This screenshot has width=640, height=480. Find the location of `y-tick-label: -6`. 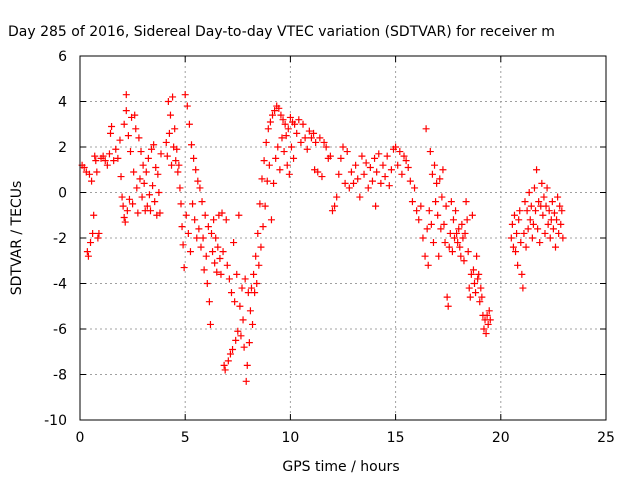

y-tick-label: -6 is located at coordinates (60, 330).